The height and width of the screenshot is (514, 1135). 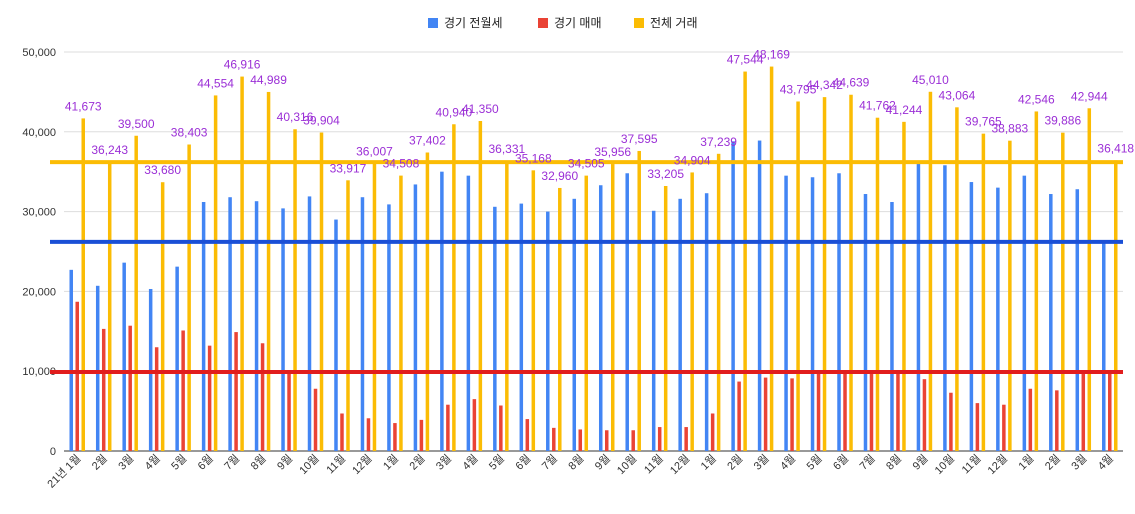 I want to click on data-label: 34,505, so click(x=586, y=164).